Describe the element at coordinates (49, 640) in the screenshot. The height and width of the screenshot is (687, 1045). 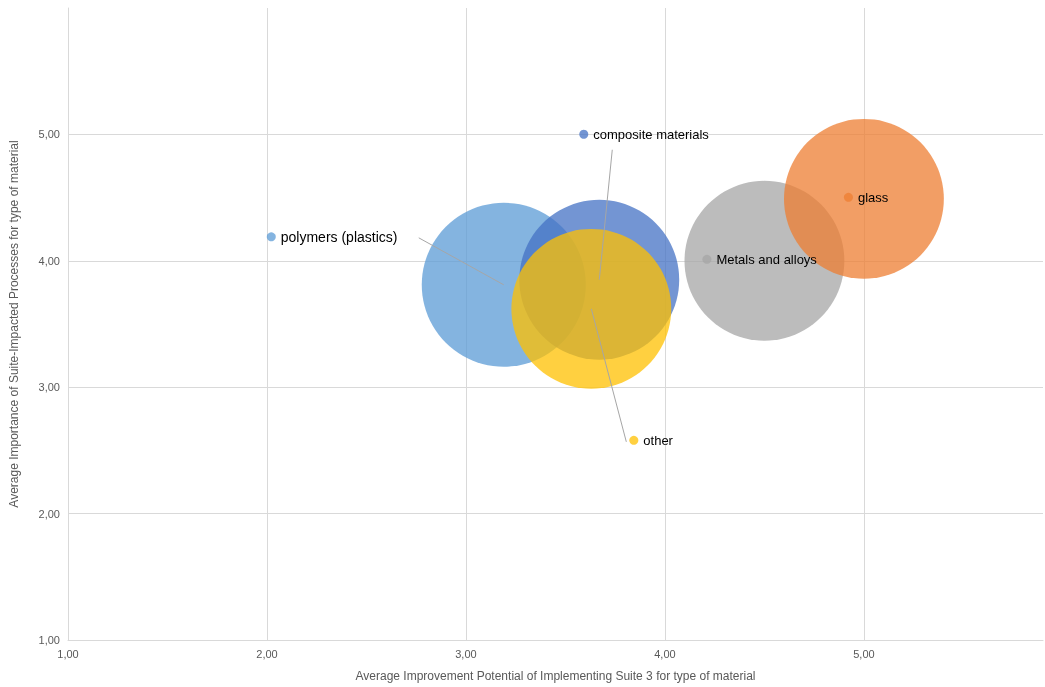
I see `y-tick-label: 1,00` at that location.